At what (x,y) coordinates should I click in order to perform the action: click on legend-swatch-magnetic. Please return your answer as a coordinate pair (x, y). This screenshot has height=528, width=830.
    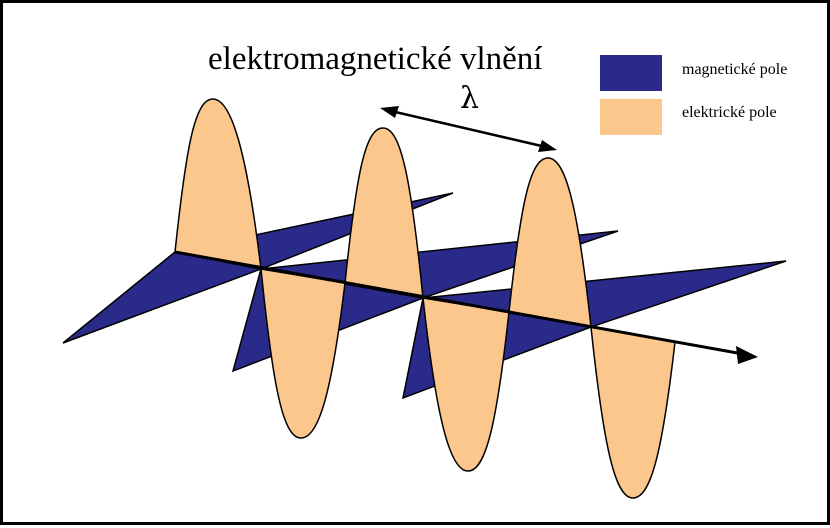
    Looking at the image, I should click on (631, 73).